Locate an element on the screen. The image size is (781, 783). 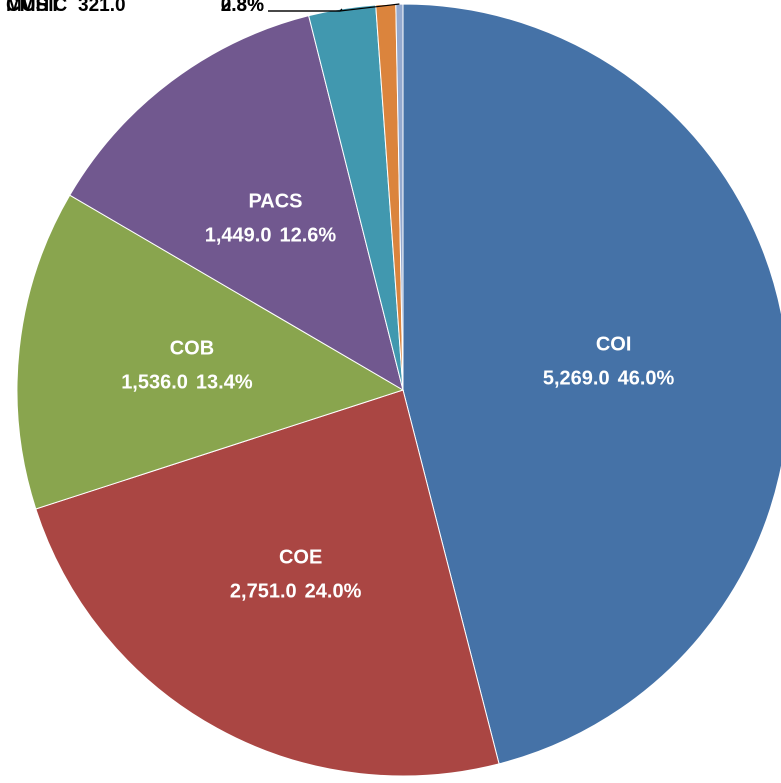
slice-label: PACS is located at coordinates (275, 202).